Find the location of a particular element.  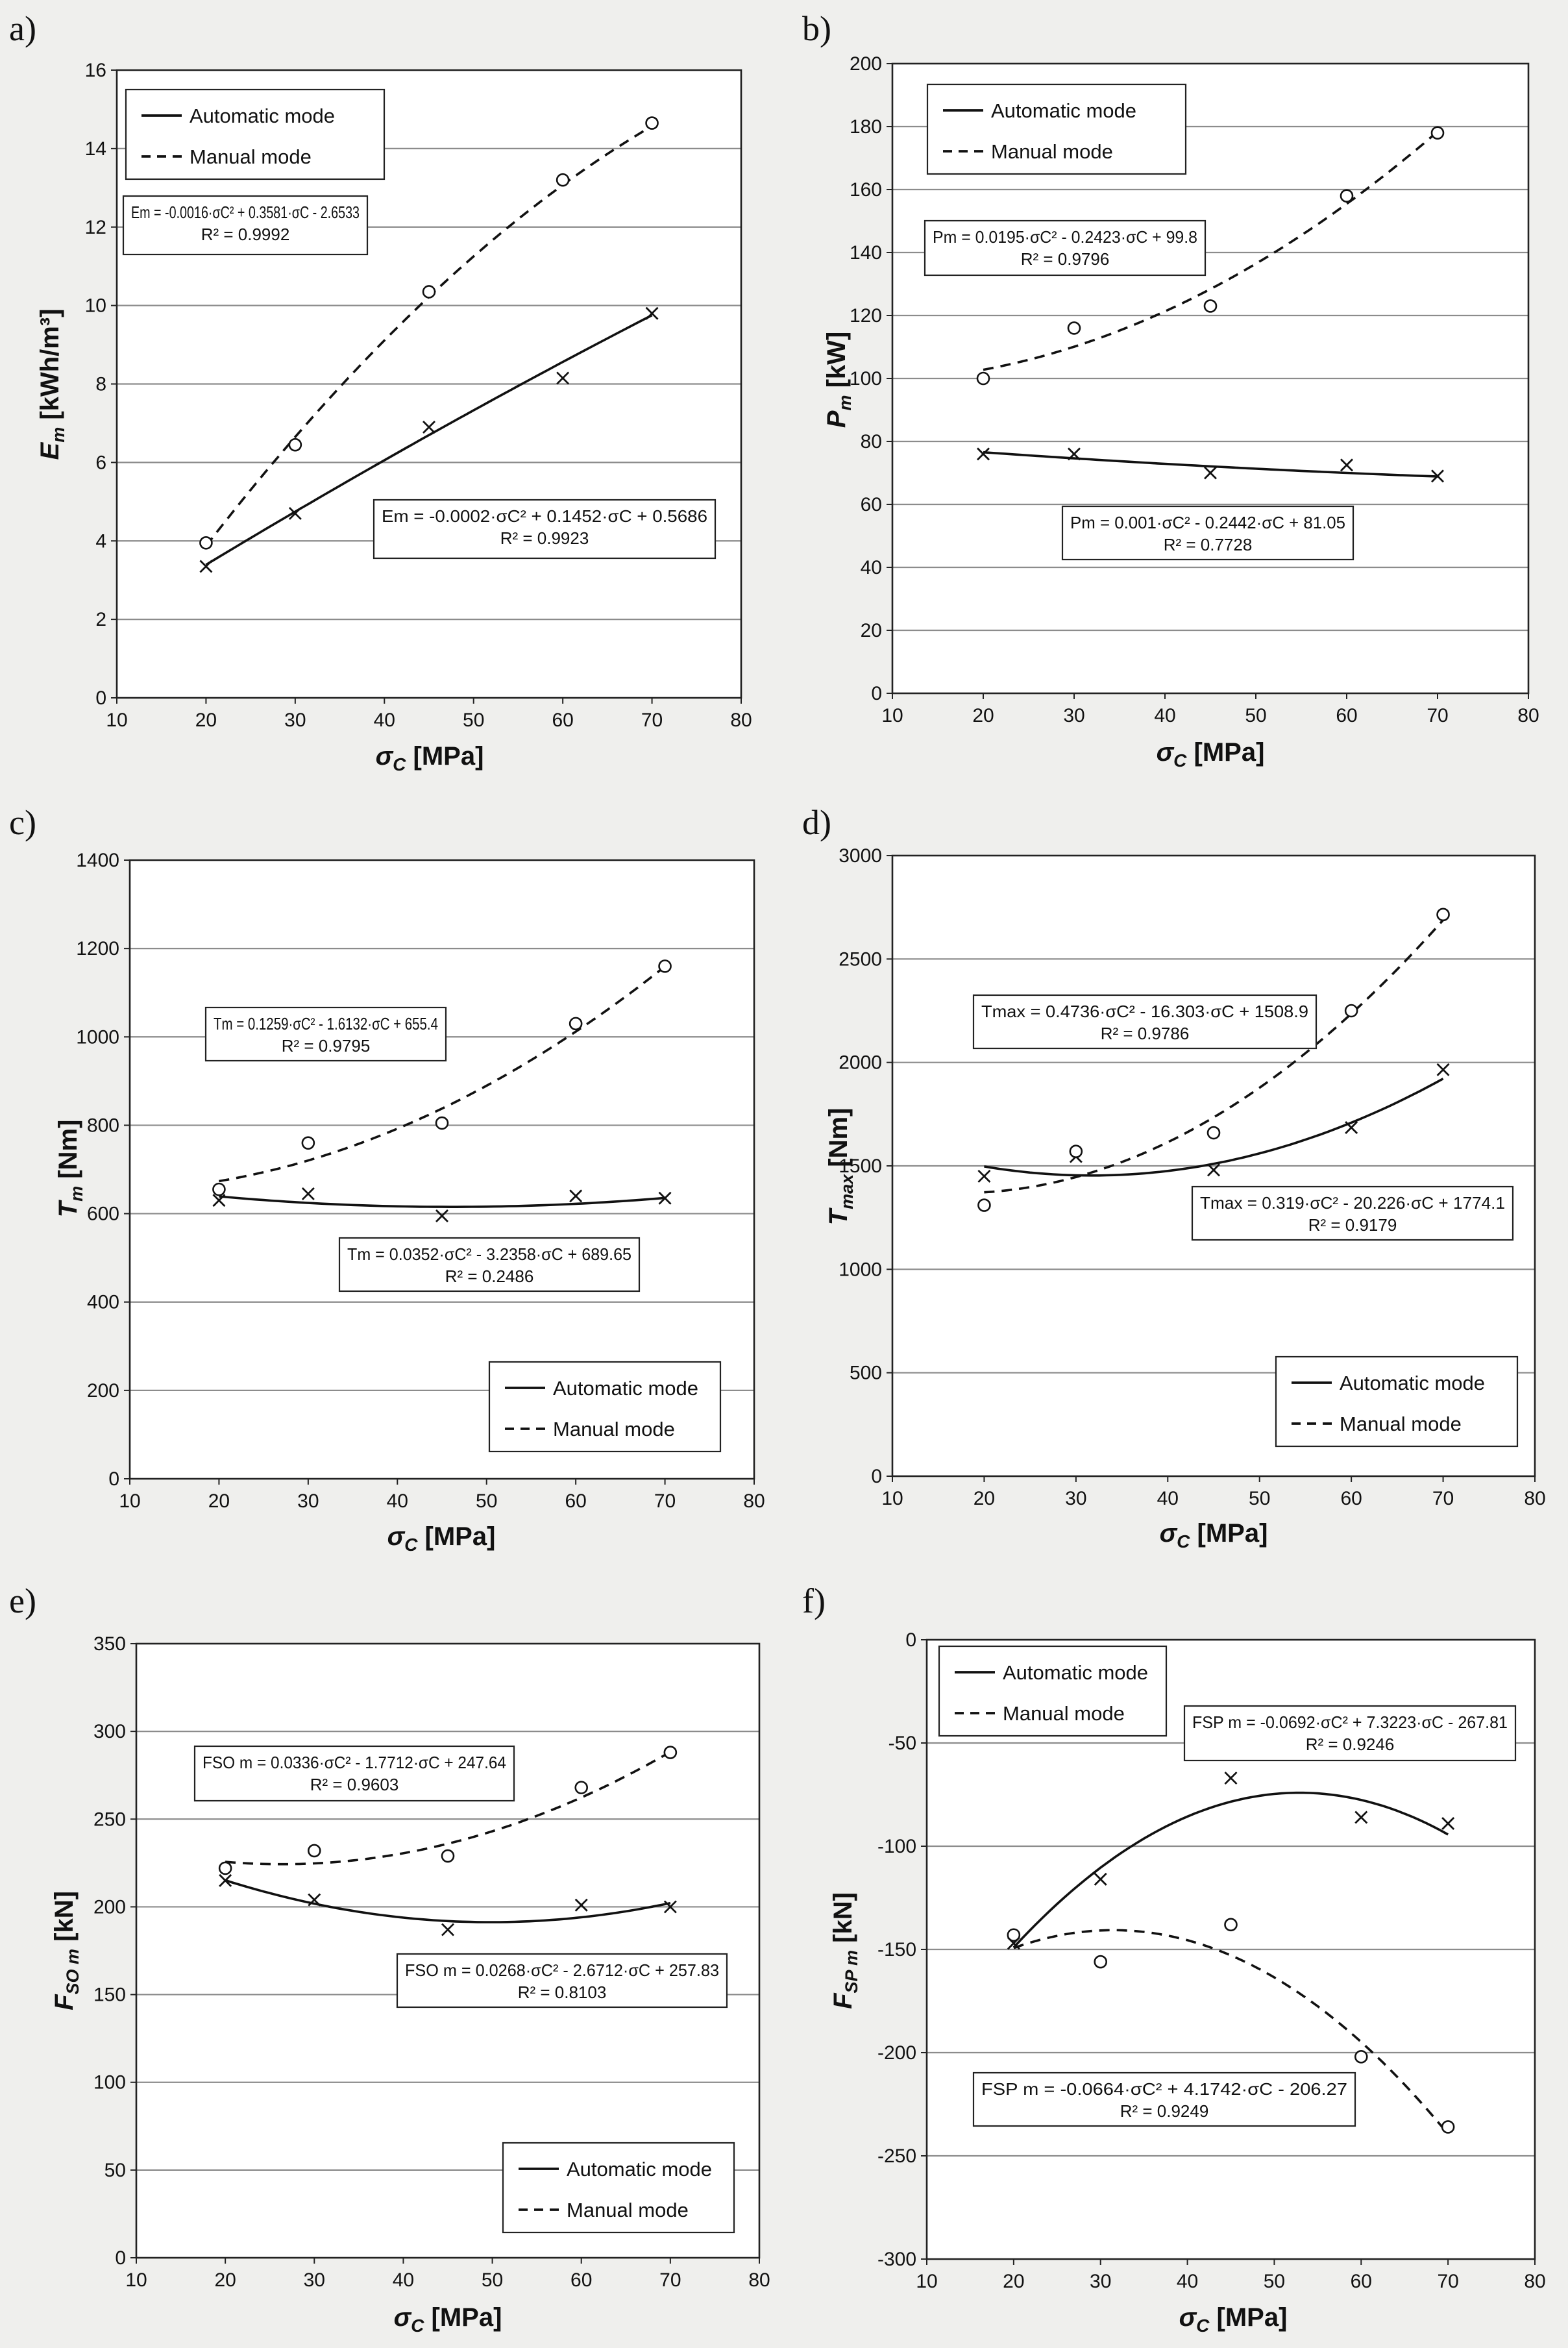

panel-label: b) is located at coordinates (816, 28).